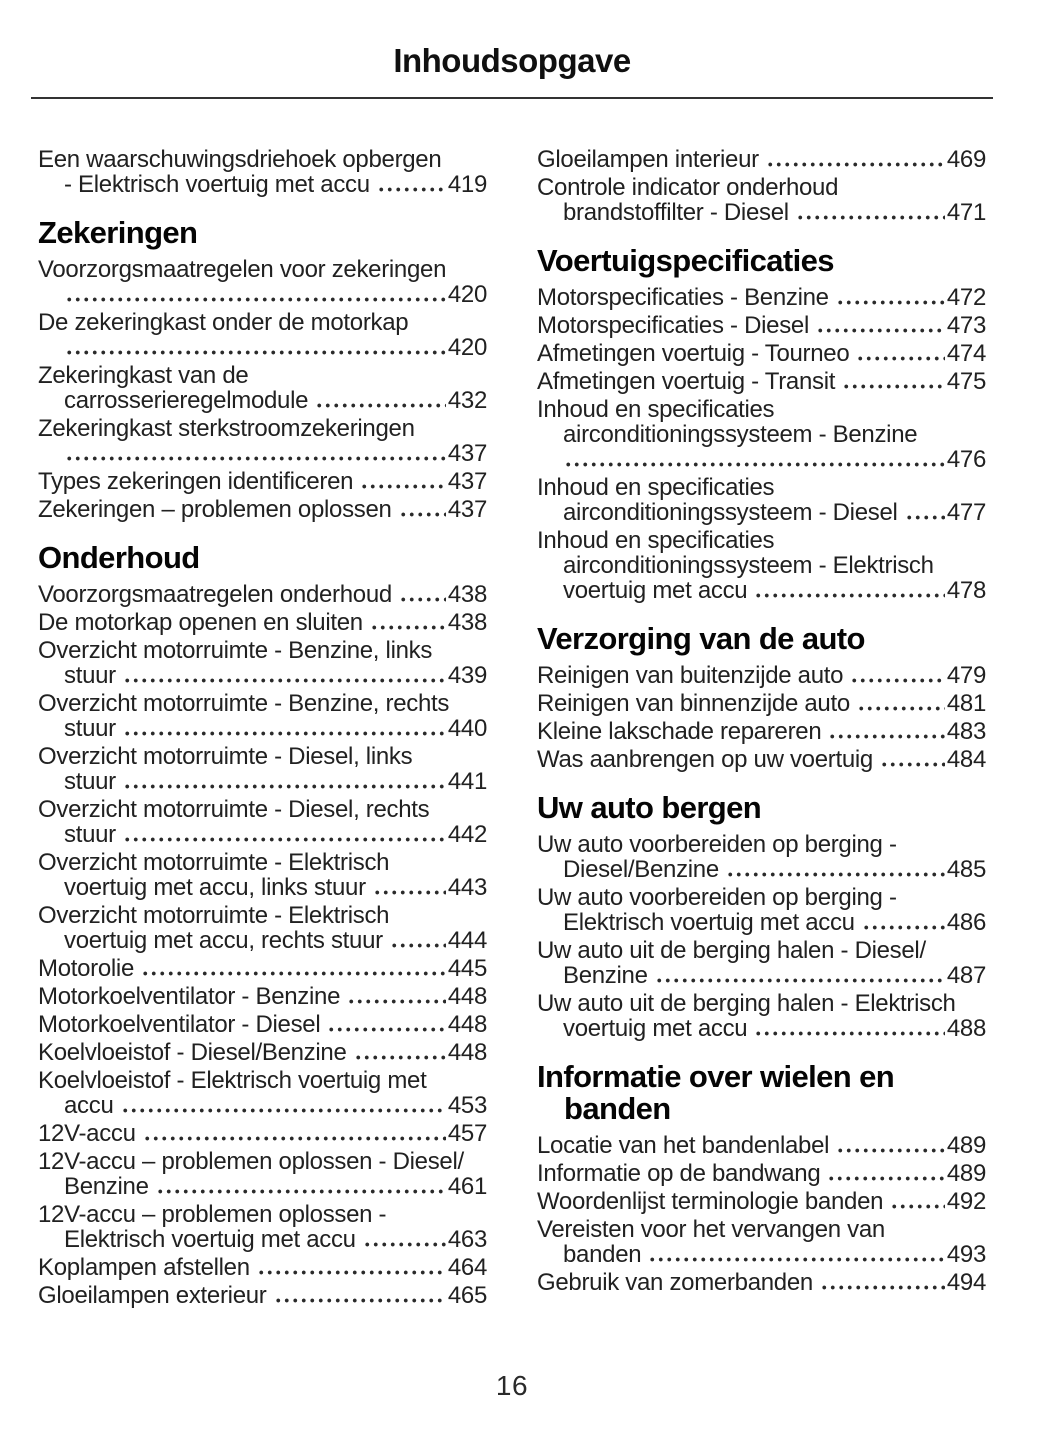  Describe the element at coordinates (262, 233) in the screenshot. I see `section-header: Zekeringen` at that location.